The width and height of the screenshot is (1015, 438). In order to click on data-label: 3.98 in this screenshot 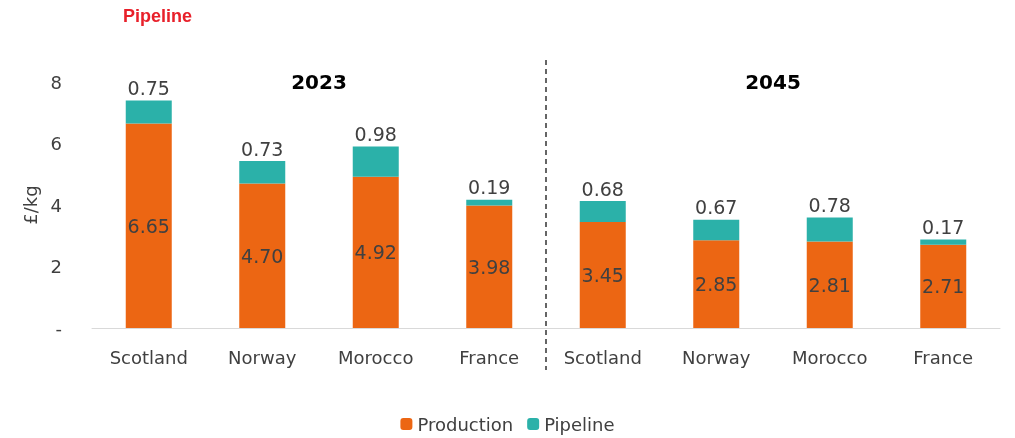, I will do `click(489, 266)`.